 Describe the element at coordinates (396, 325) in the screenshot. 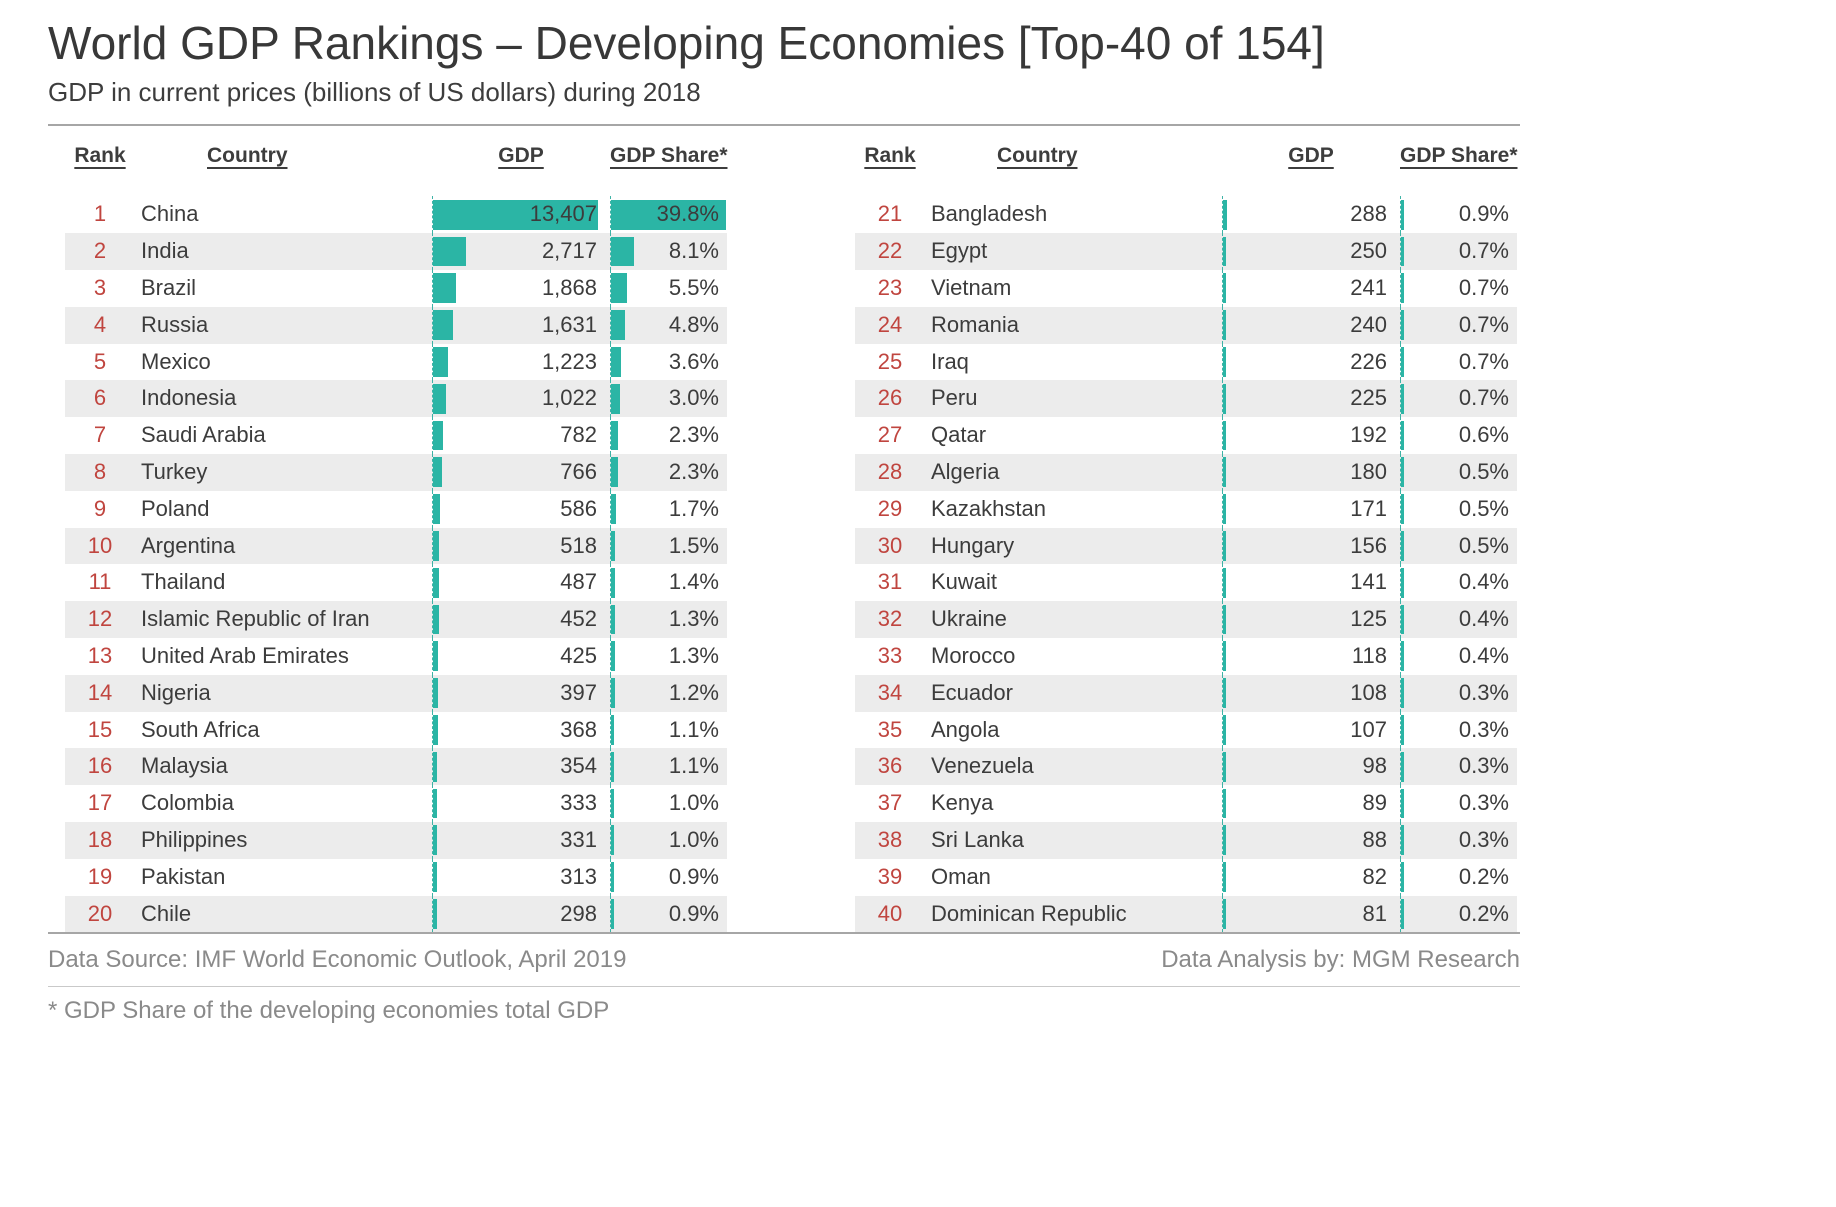

I see `table-row: 4 Russia 1,631 4.8%` at that location.